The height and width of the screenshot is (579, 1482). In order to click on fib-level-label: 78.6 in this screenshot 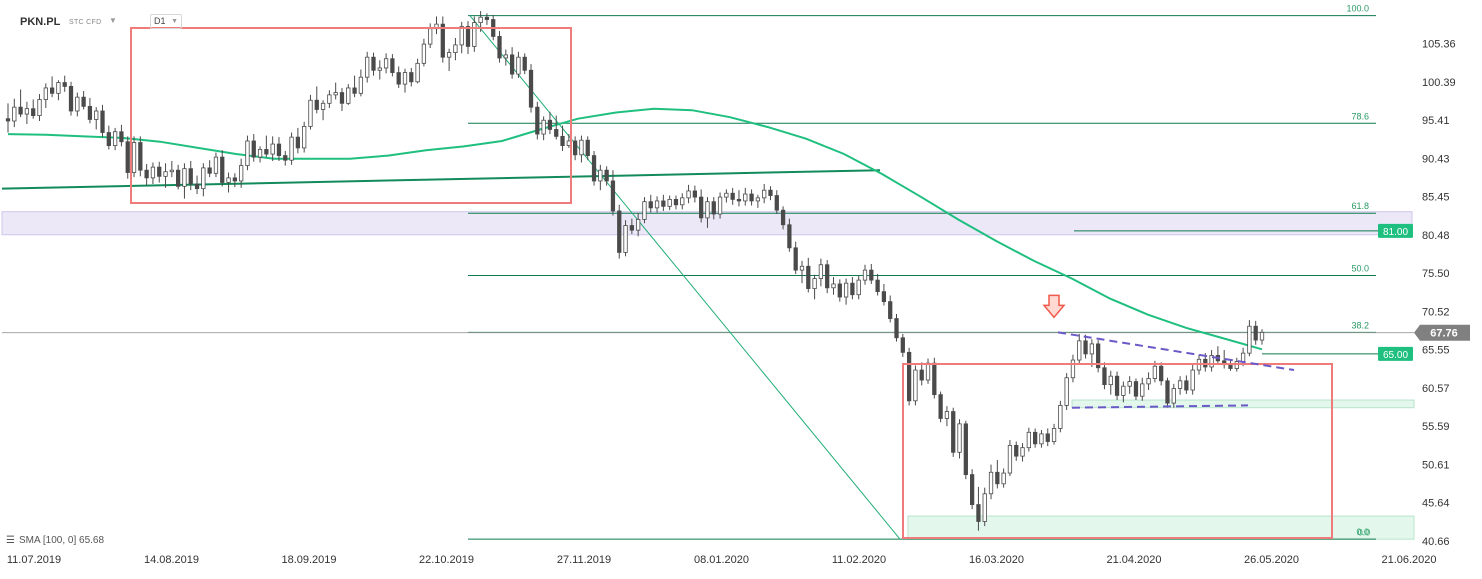, I will do `click(1360, 116)`.